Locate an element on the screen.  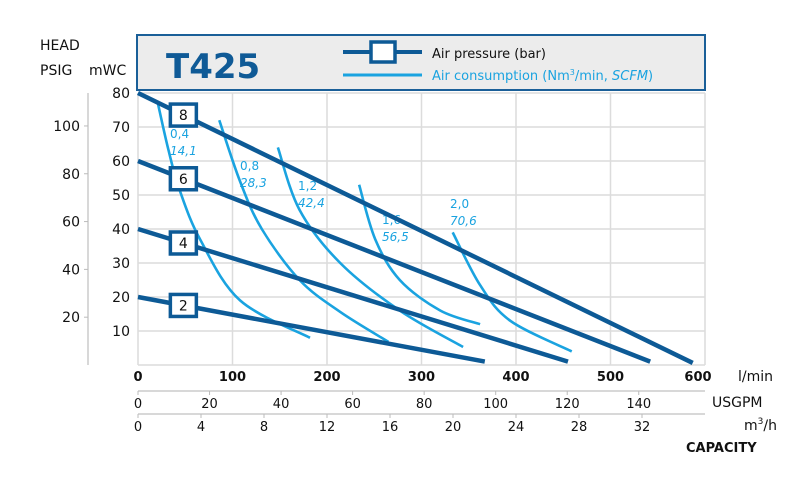
air-nm3-label: 1,2 is located at coordinates (307, 186).